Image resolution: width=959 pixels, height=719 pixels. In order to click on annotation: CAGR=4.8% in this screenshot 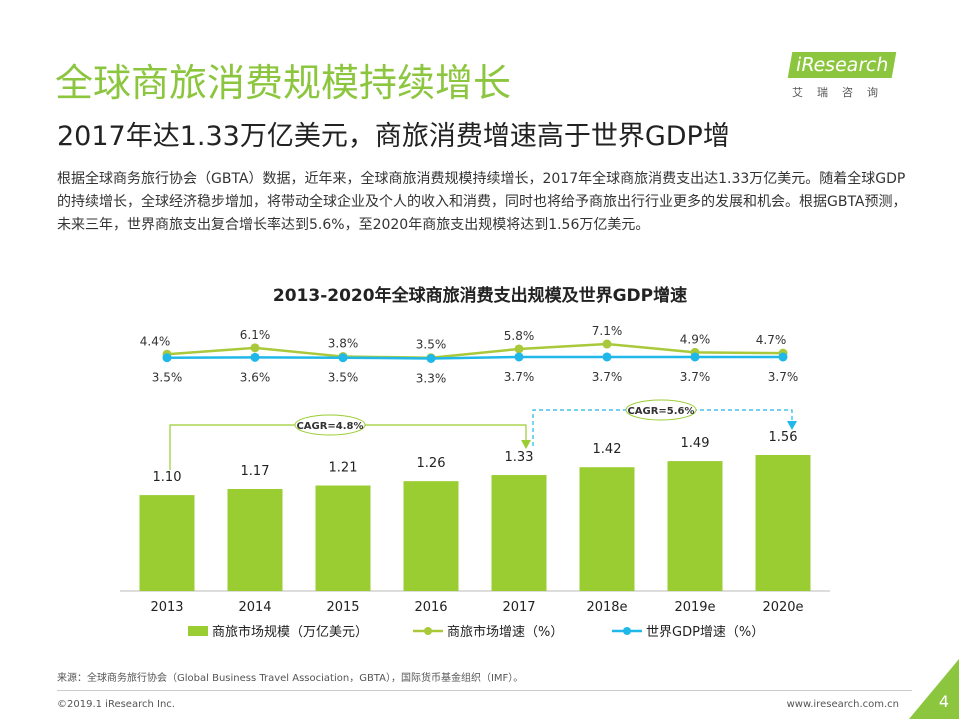, I will do `click(329, 426)`.